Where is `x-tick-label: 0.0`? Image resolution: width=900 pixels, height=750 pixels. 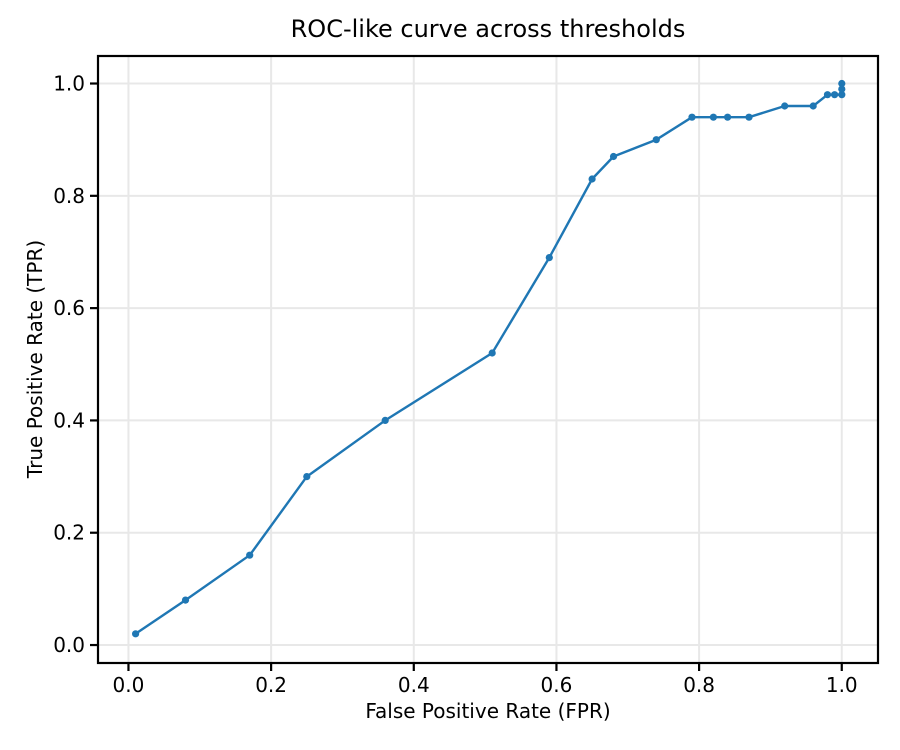 x-tick-label: 0.0 is located at coordinates (129, 685).